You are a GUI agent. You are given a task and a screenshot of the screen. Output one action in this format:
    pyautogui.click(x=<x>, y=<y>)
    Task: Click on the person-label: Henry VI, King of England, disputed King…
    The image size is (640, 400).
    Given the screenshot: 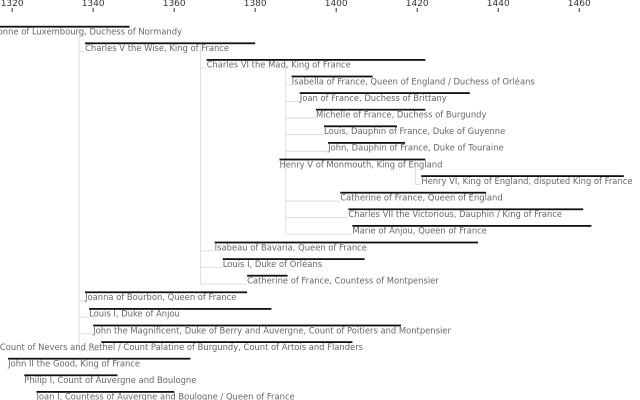 What is the action you would take?
    pyautogui.click(x=526, y=181)
    